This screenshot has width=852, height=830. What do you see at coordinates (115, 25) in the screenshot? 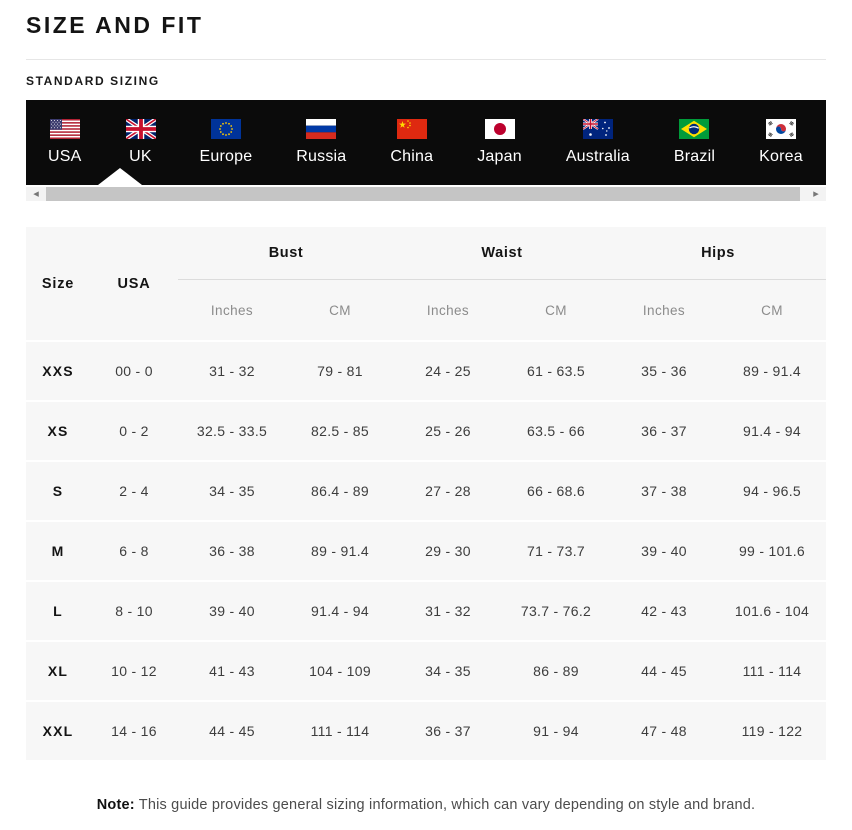
I see `page-title: SIZE AND FIT` at bounding box center [115, 25].